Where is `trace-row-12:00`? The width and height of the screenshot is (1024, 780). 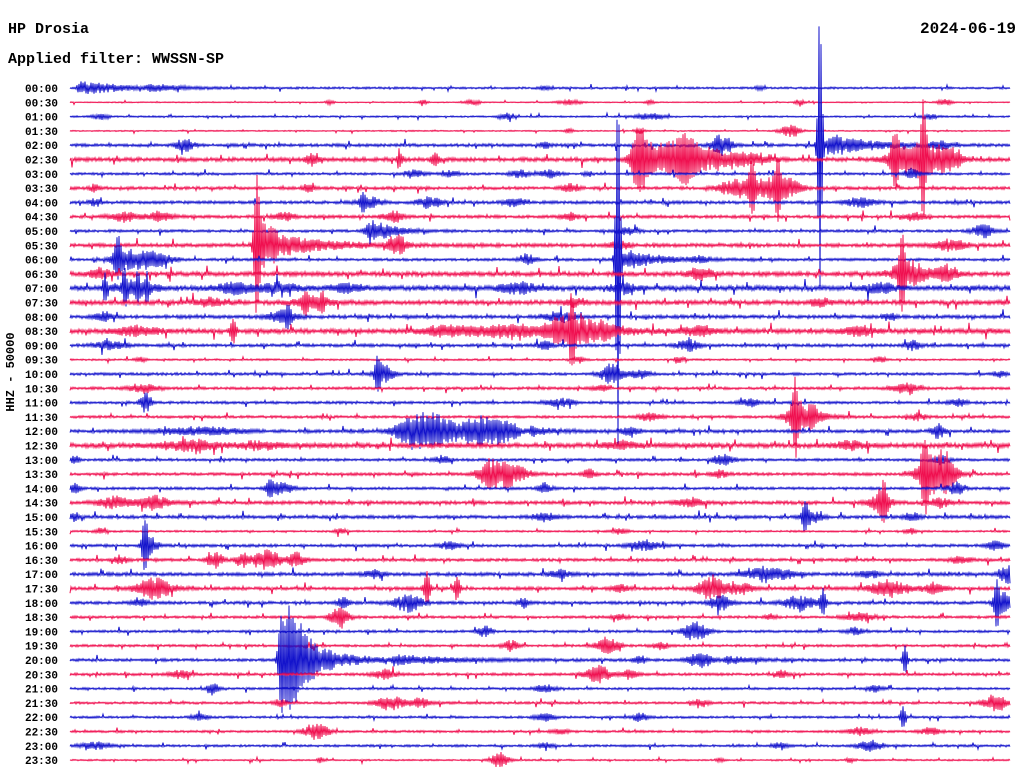 trace-row-12:00 is located at coordinates (540, 431).